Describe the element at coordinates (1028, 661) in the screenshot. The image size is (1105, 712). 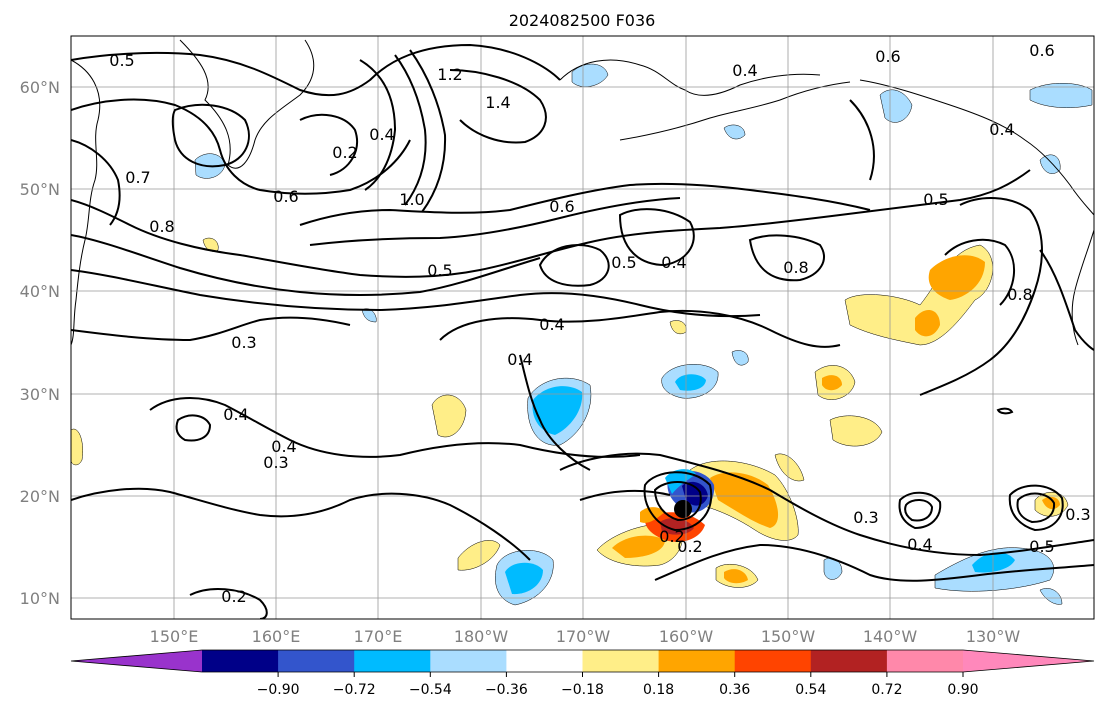
I see `colorbar-extend-max` at that location.